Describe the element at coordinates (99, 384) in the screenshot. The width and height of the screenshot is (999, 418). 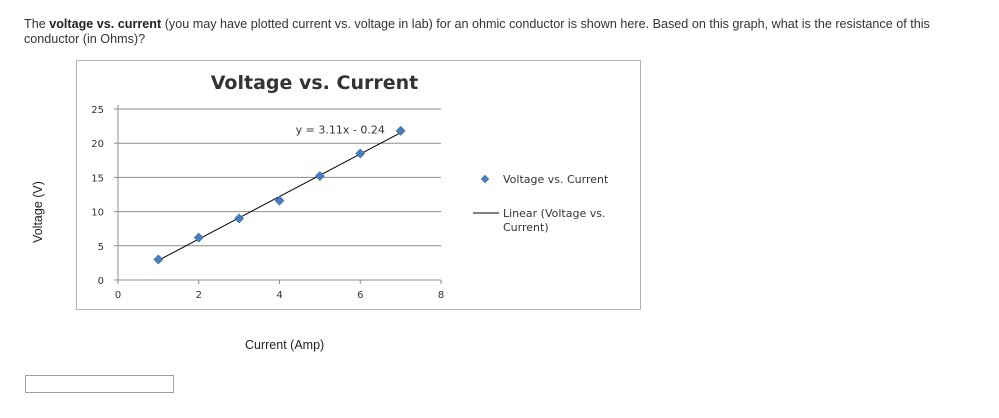
I see `answer-input` at that location.